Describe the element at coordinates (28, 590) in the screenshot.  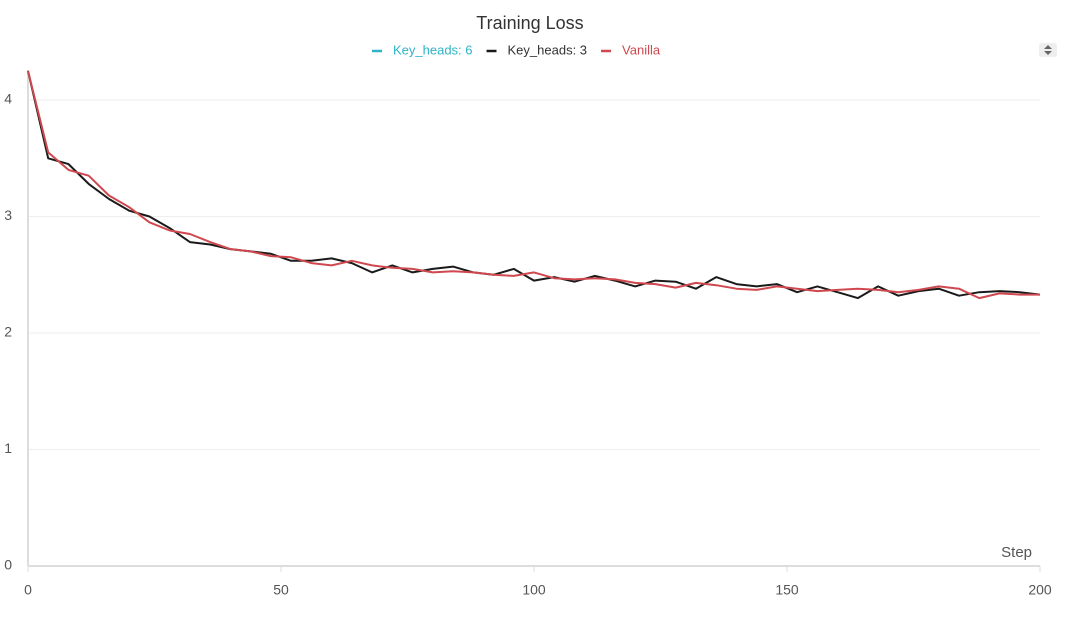
I see `x-tick-label: 0` at that location.